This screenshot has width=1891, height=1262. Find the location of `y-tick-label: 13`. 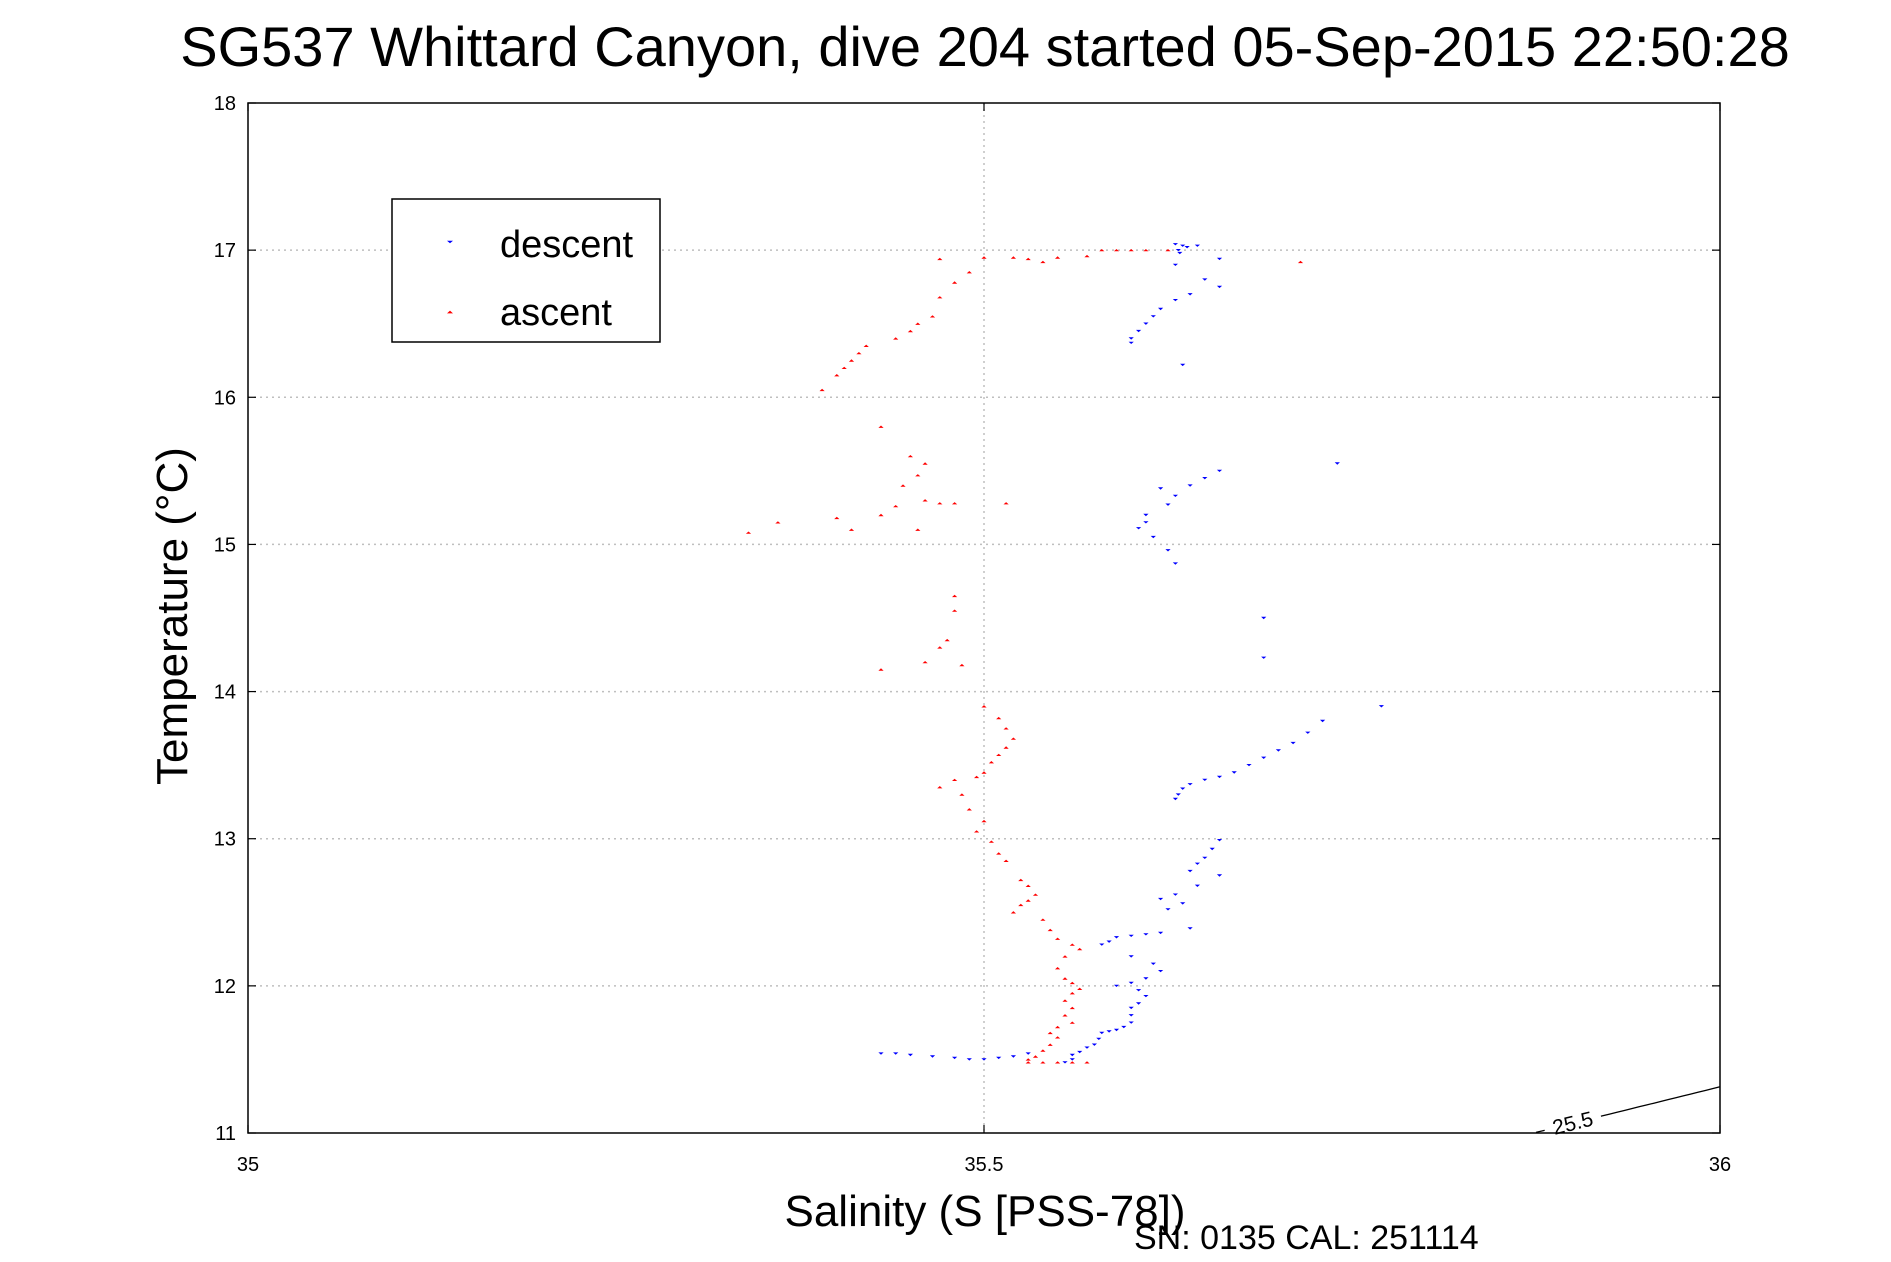

y-tick-label: 13 is located at coordinates (225, 840).